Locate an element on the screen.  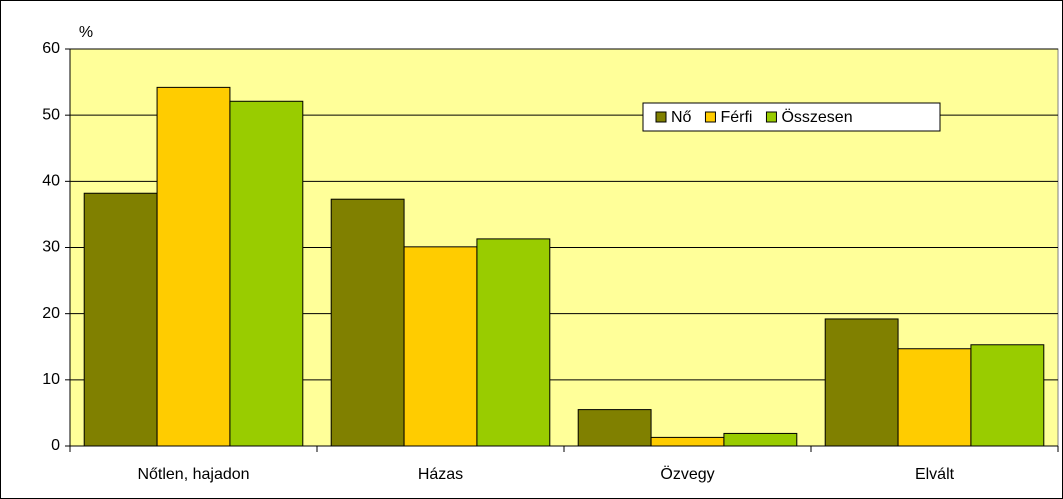
y-tick-label: 40 is located at coordinates (51, 181).